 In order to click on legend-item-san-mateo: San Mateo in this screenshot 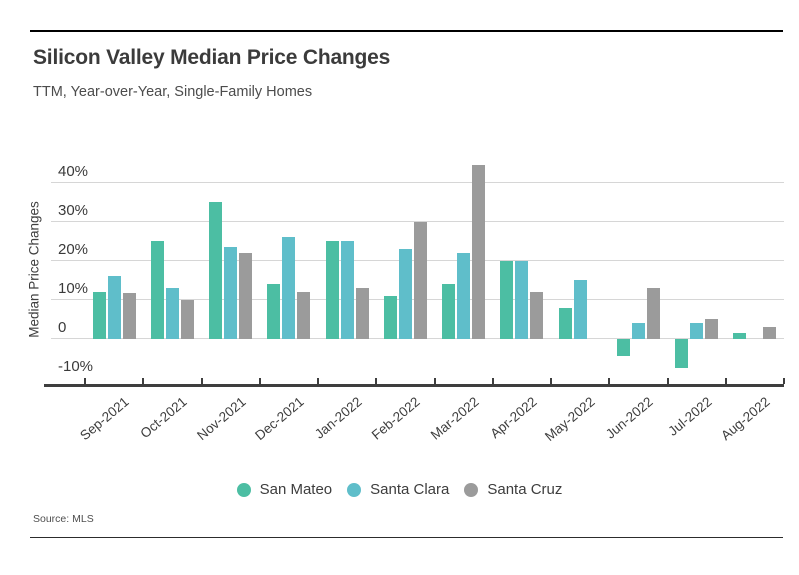, I will do `click(284, 489)`.